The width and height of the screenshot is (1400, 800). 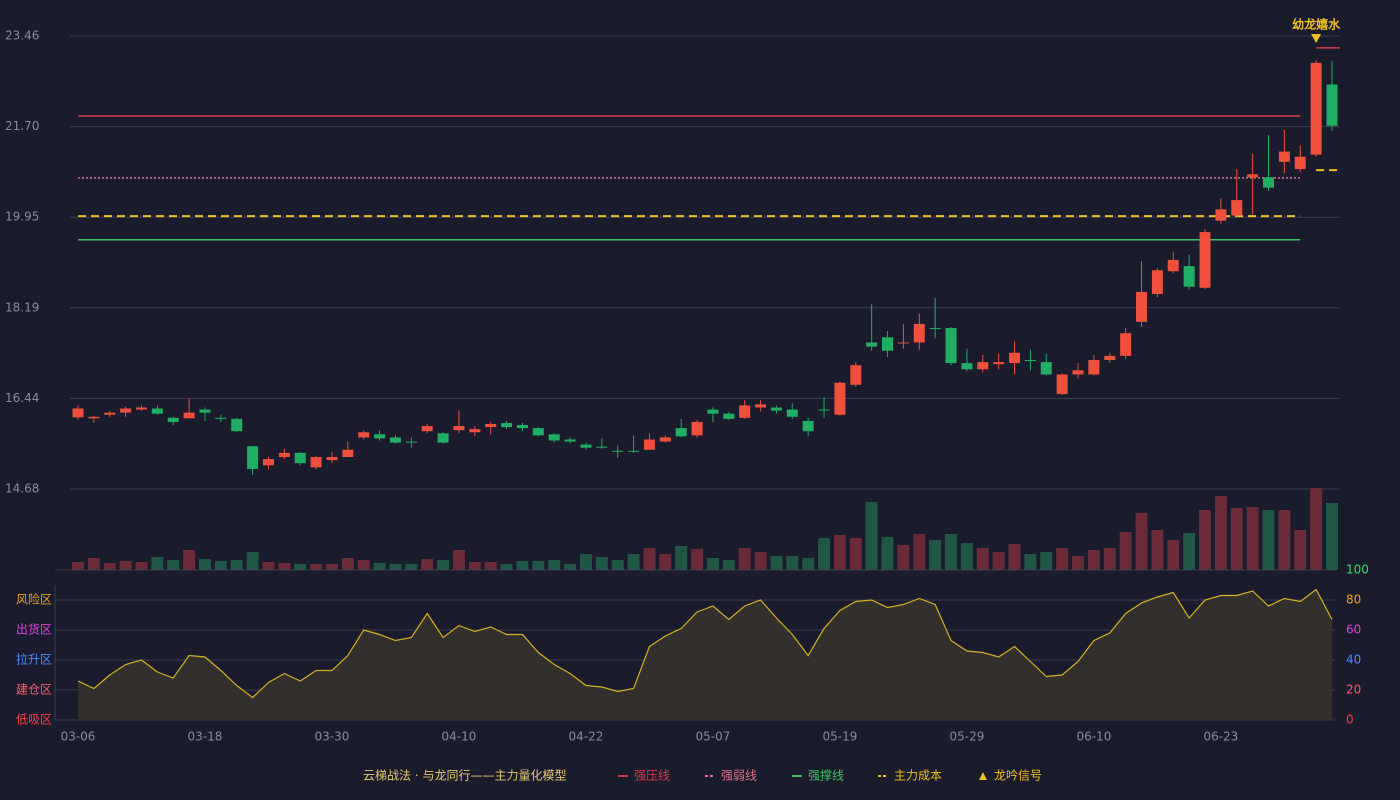 What do you see at coordinates (1316, 24) in the screenshot?
I see `signal-label: 幼龙嬉水` at bounding box center [1316, 24].